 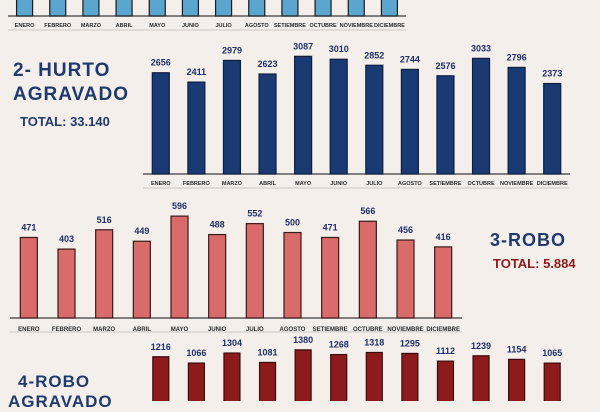 I want to click on hurto-title-line1: 2- HURTO, so click(x=62, y=70).